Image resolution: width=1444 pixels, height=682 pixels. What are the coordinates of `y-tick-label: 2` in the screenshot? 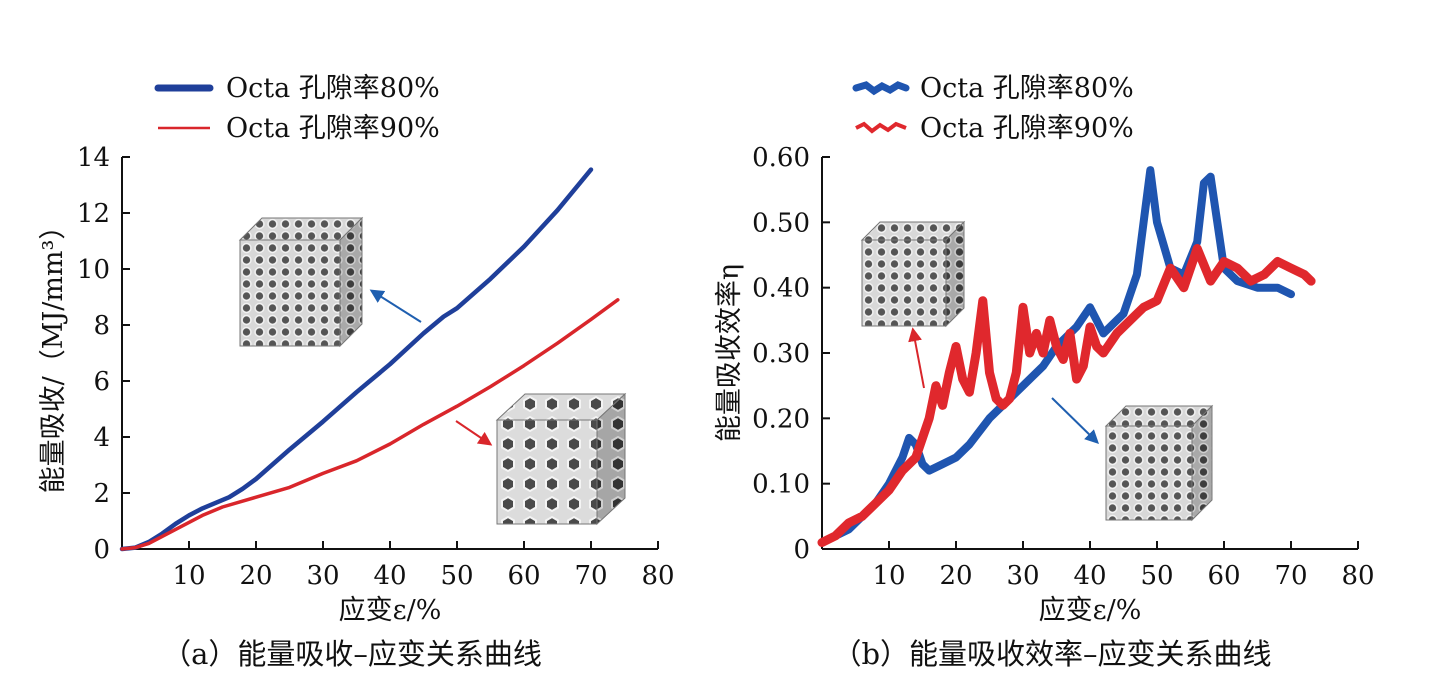 It's located at (101, 494).